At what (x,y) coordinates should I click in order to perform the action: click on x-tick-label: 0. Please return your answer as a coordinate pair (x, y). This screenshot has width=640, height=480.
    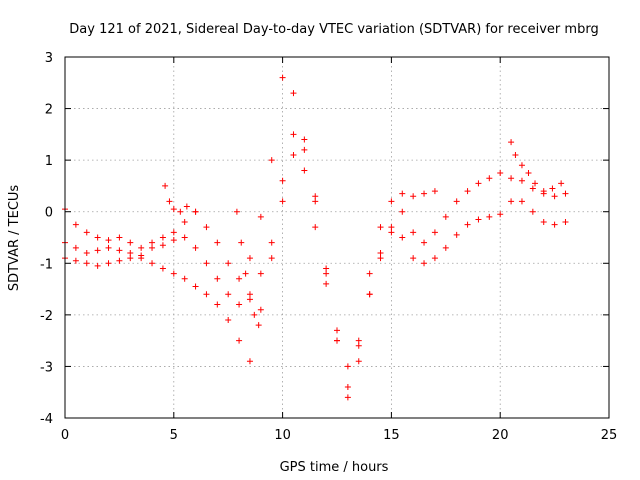
    Looking at the image, I should click on (65, 435).